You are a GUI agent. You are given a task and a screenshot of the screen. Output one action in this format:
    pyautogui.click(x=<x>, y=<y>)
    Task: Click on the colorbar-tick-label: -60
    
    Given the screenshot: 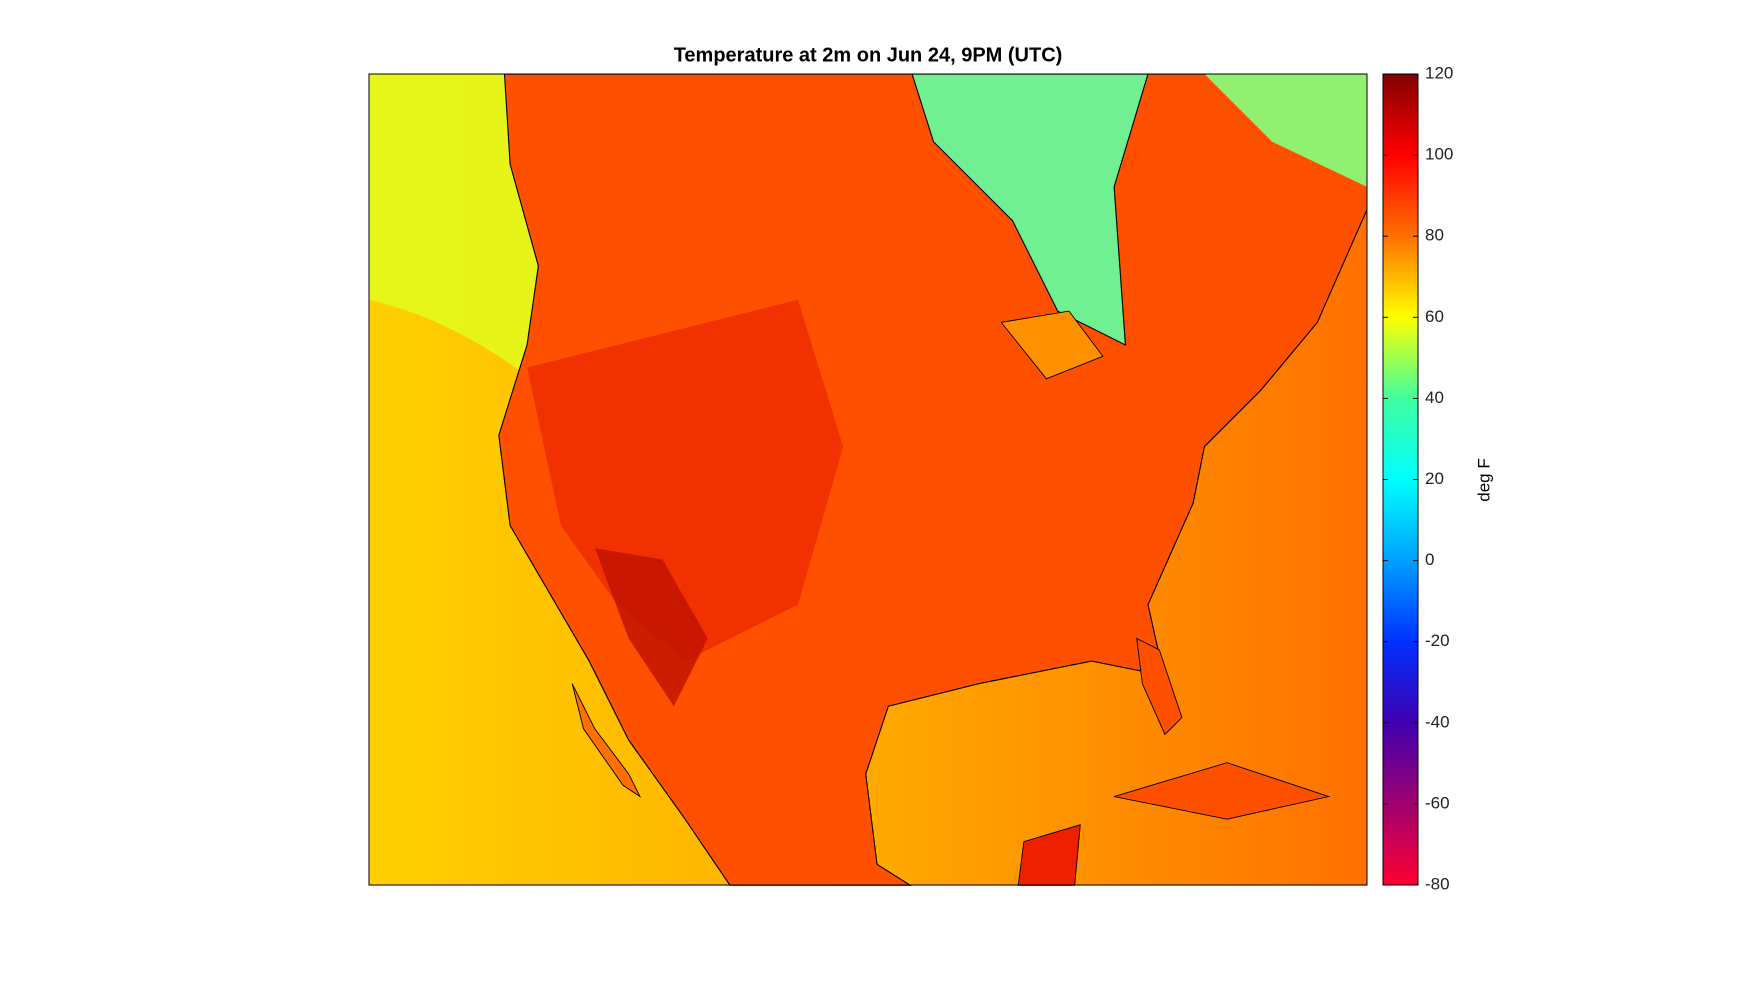 What is the action you would take?
    pyautogui.click(x=1437, y=802)
    